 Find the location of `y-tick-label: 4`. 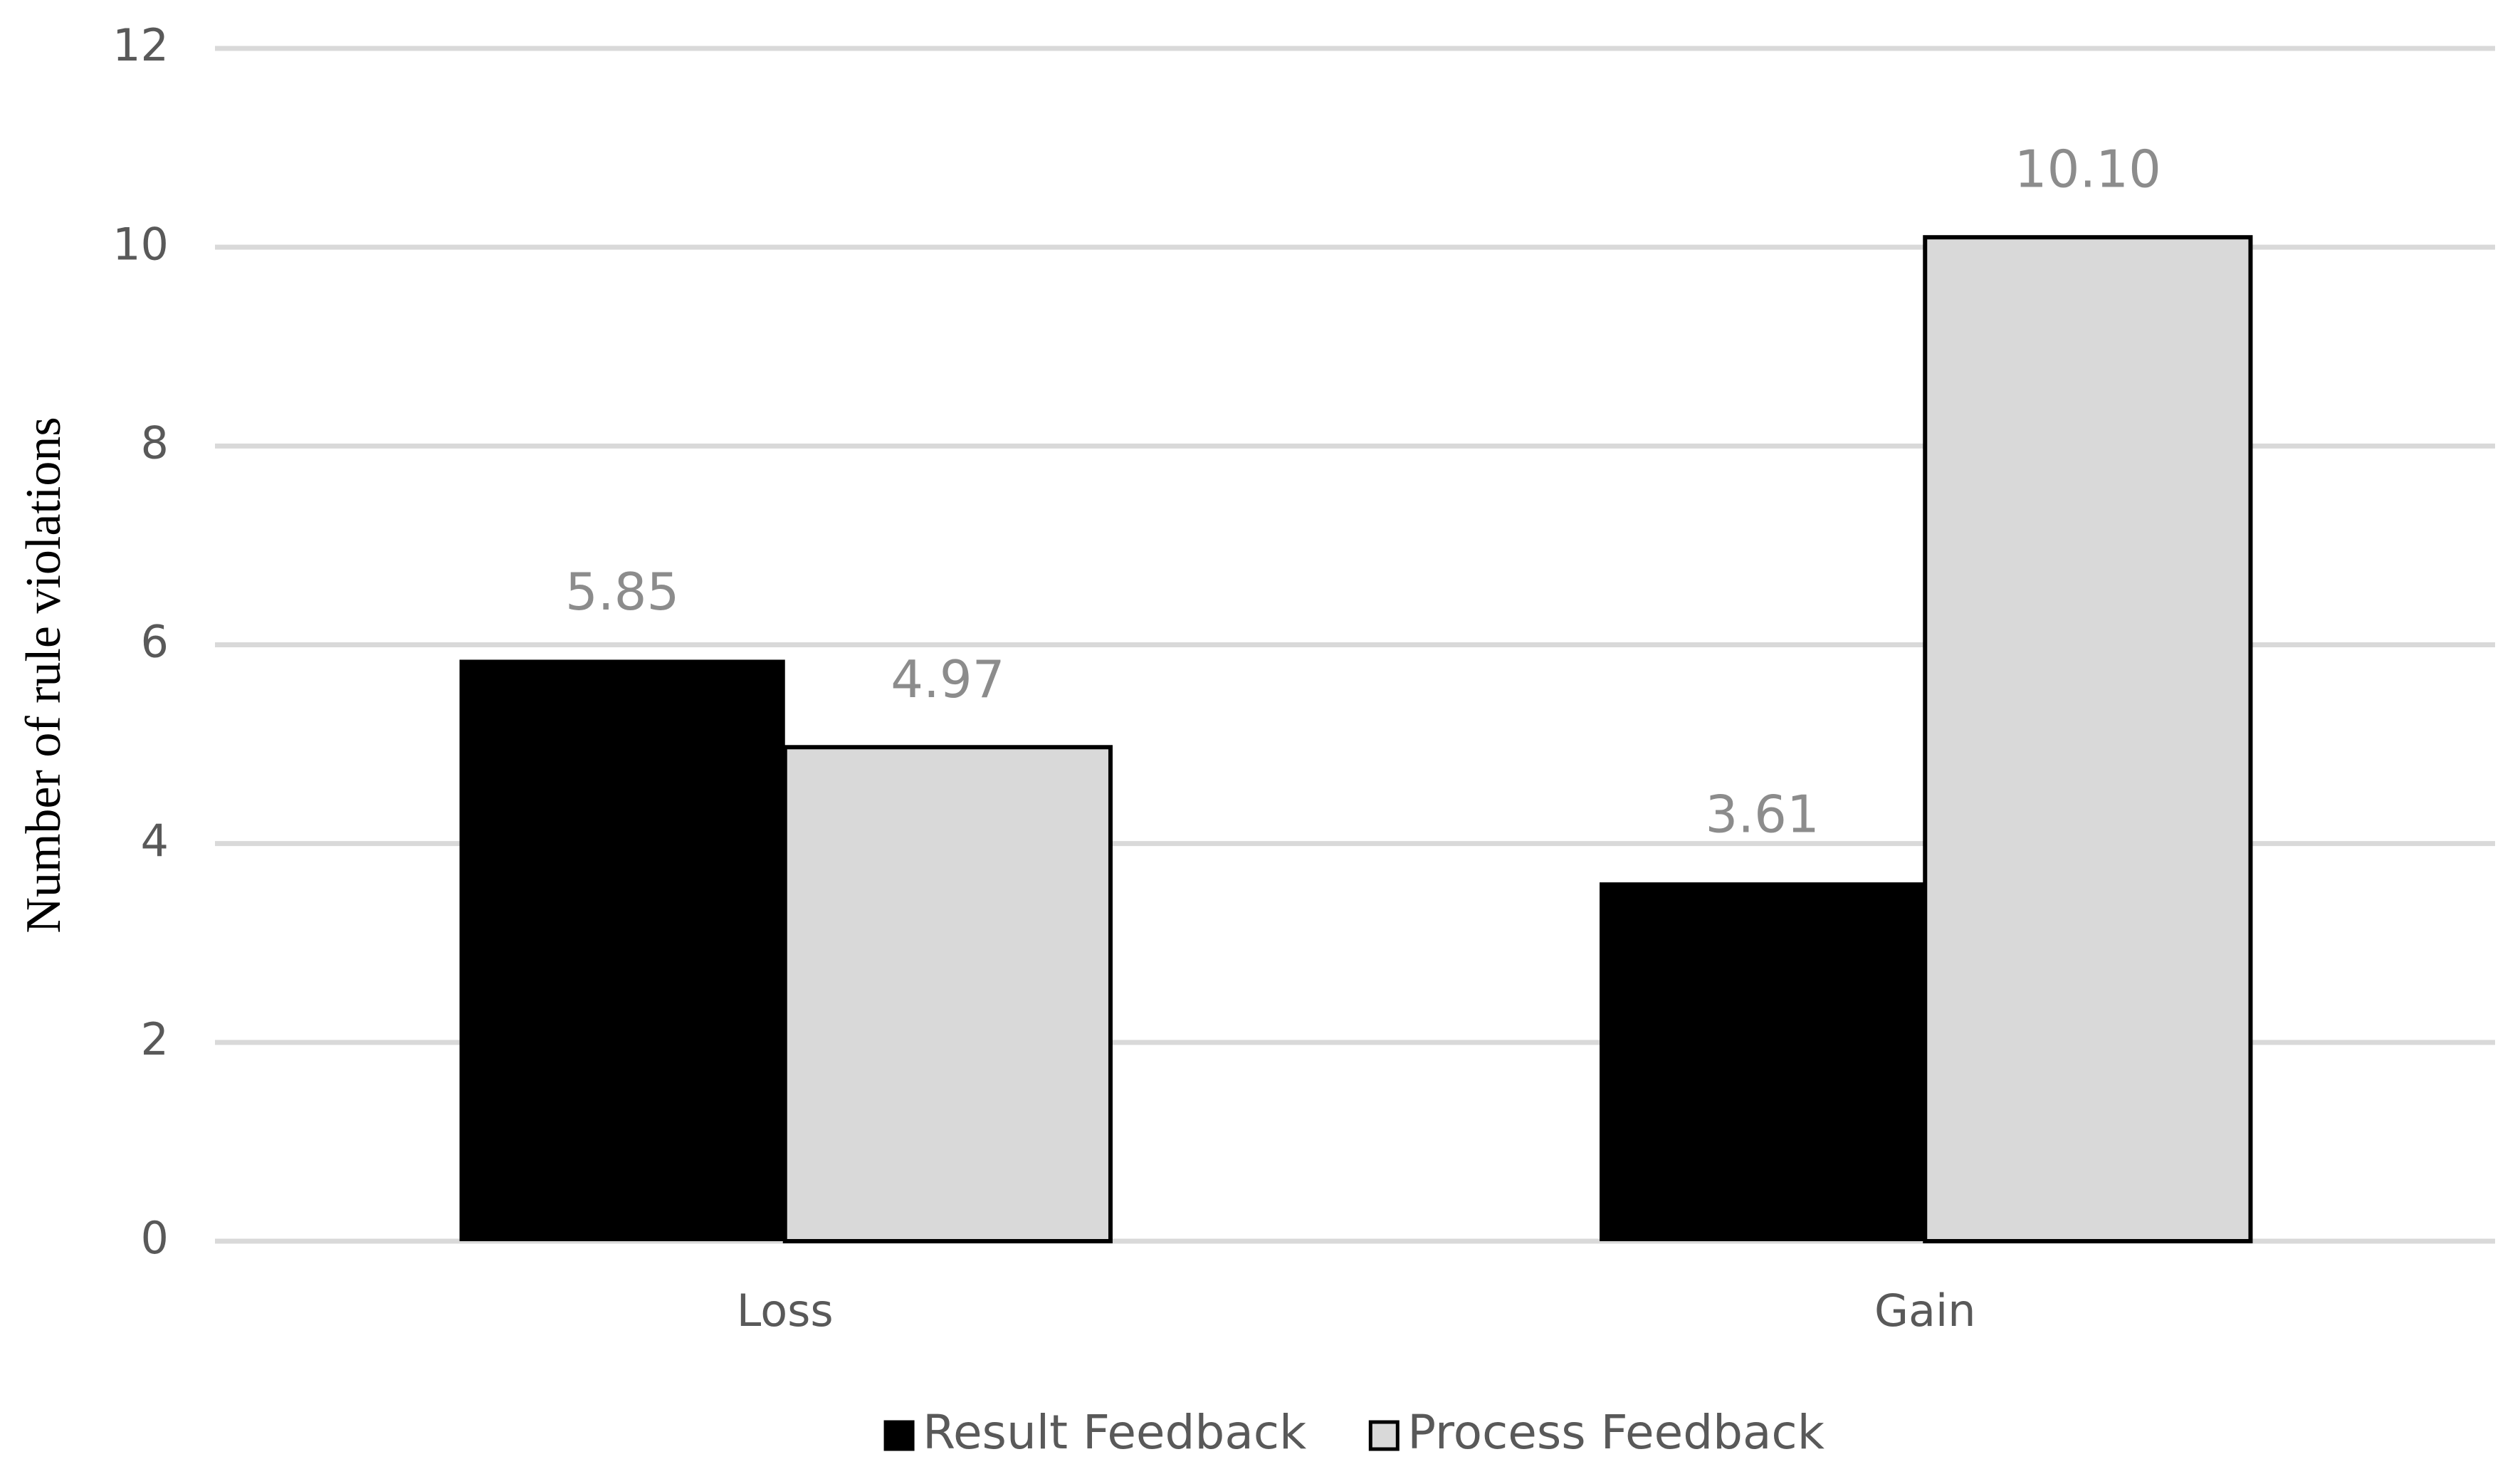

y-tick-label: 4 is located at coordinates (155, 841).